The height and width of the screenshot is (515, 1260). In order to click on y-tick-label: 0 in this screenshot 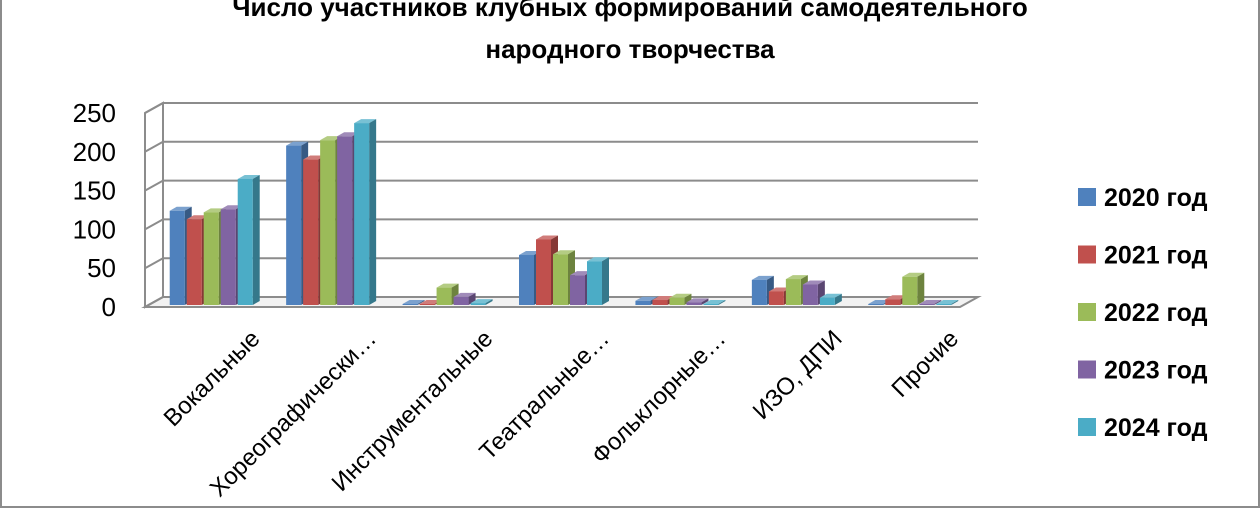, I will do `click(109, 307)`.